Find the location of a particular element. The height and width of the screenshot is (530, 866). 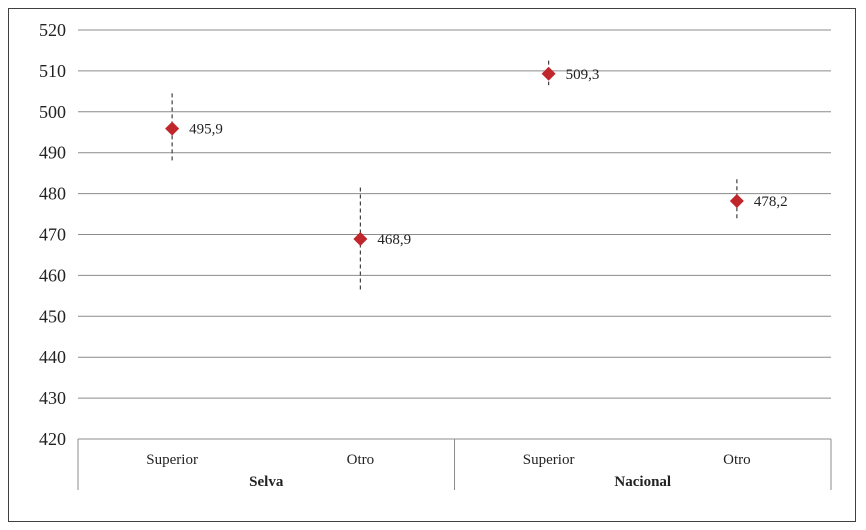

x-group-label: Nacional is located at coordinates (642, 482).